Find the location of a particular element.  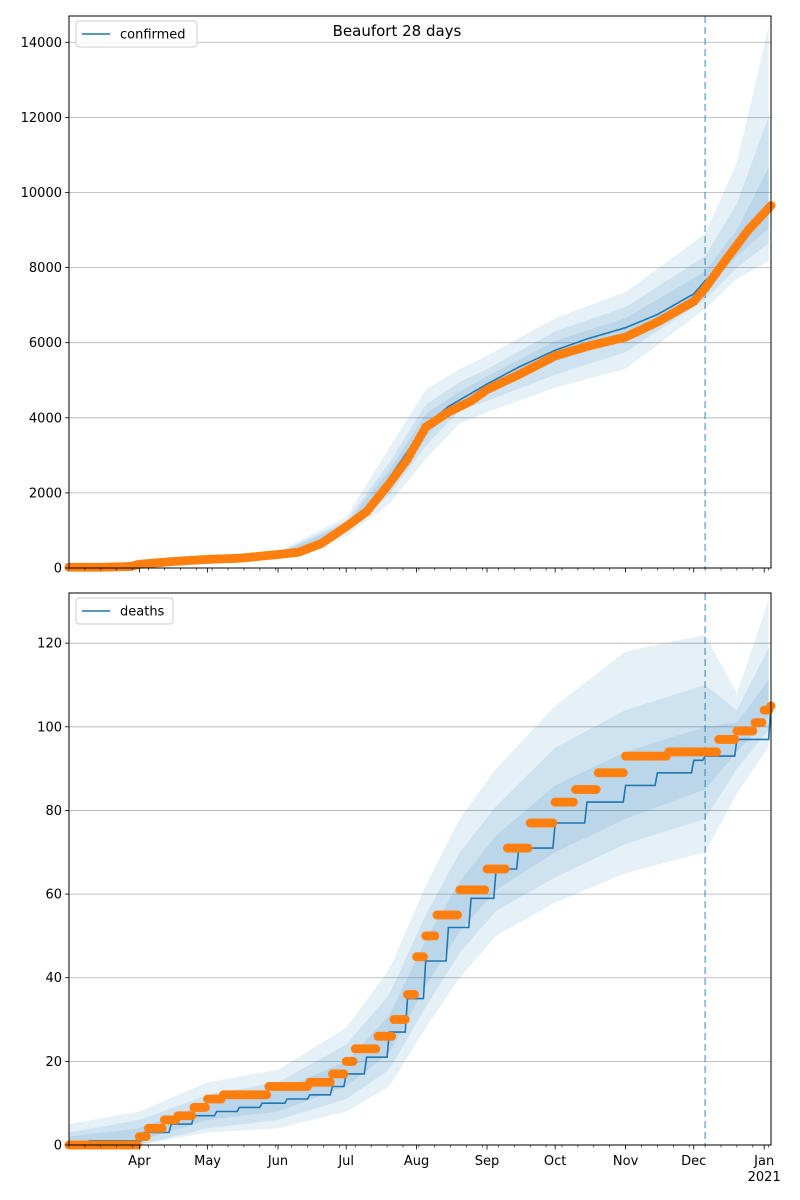

confirmed-legend: confirmed is located at coordinates (136, 34).